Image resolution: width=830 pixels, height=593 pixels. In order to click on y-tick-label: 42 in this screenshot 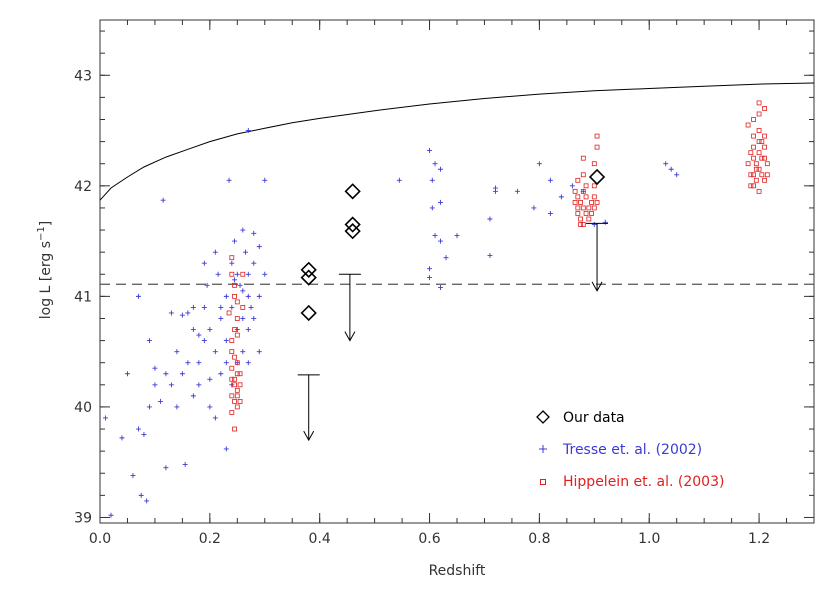, I will do `click(83, 187)`.